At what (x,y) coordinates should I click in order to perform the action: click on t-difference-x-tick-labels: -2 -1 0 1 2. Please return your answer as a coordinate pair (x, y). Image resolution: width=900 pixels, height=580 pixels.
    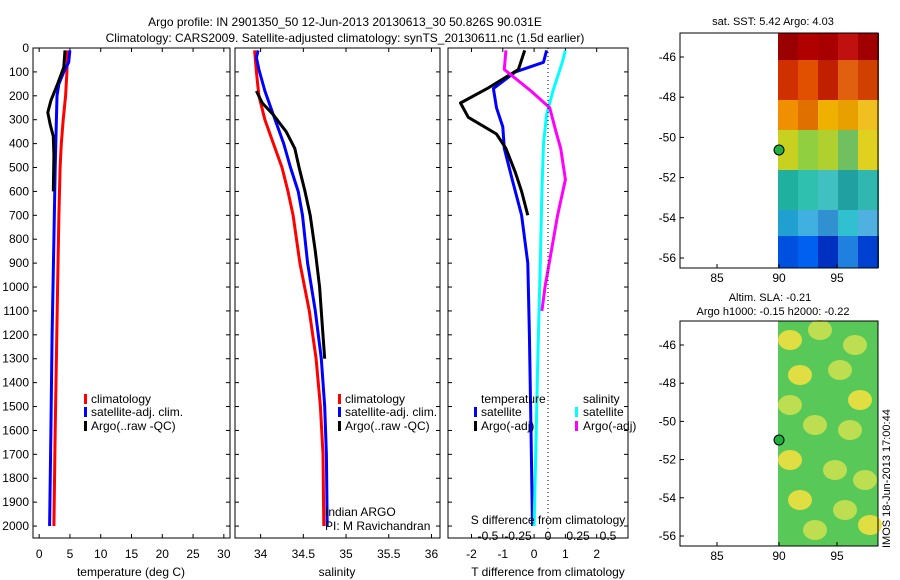
    Looking at the image, I should click on (533, 554).